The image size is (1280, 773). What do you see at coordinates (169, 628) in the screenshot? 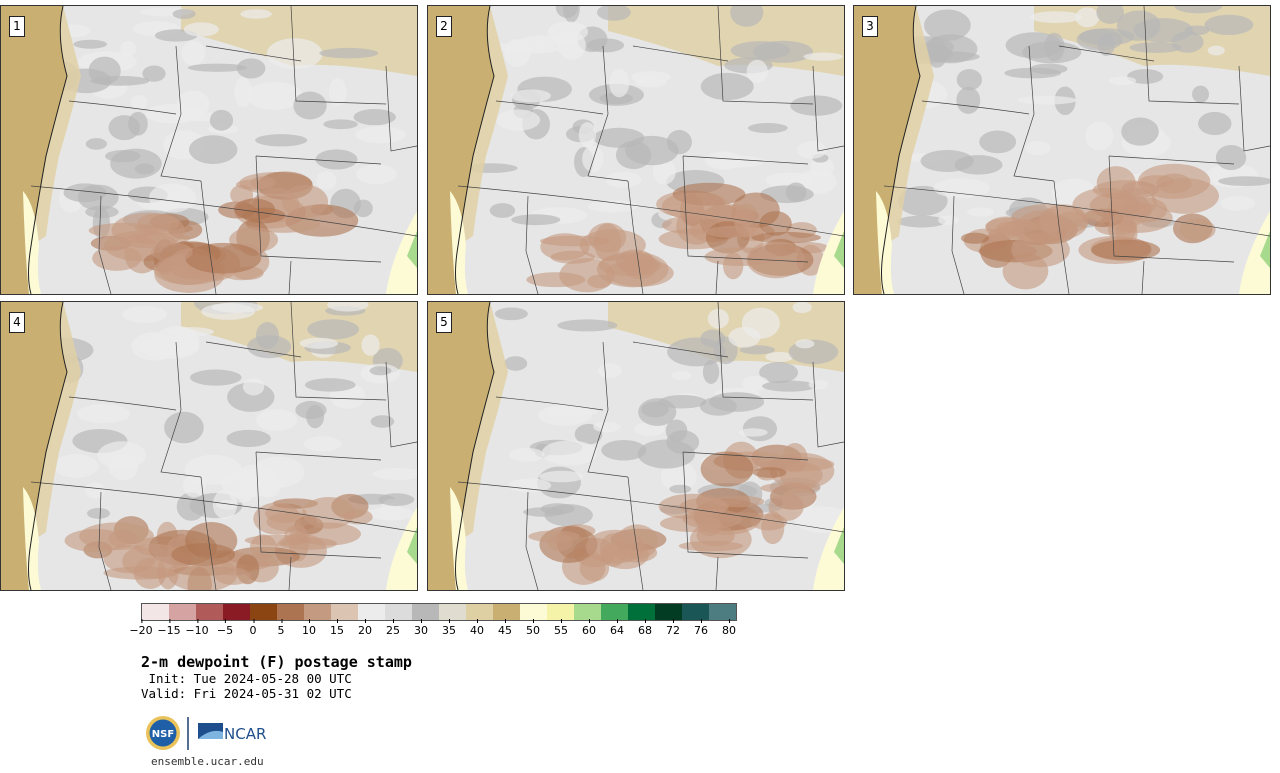
I see `colorbar-tick-label: −15` at bounding box center [169, 628].